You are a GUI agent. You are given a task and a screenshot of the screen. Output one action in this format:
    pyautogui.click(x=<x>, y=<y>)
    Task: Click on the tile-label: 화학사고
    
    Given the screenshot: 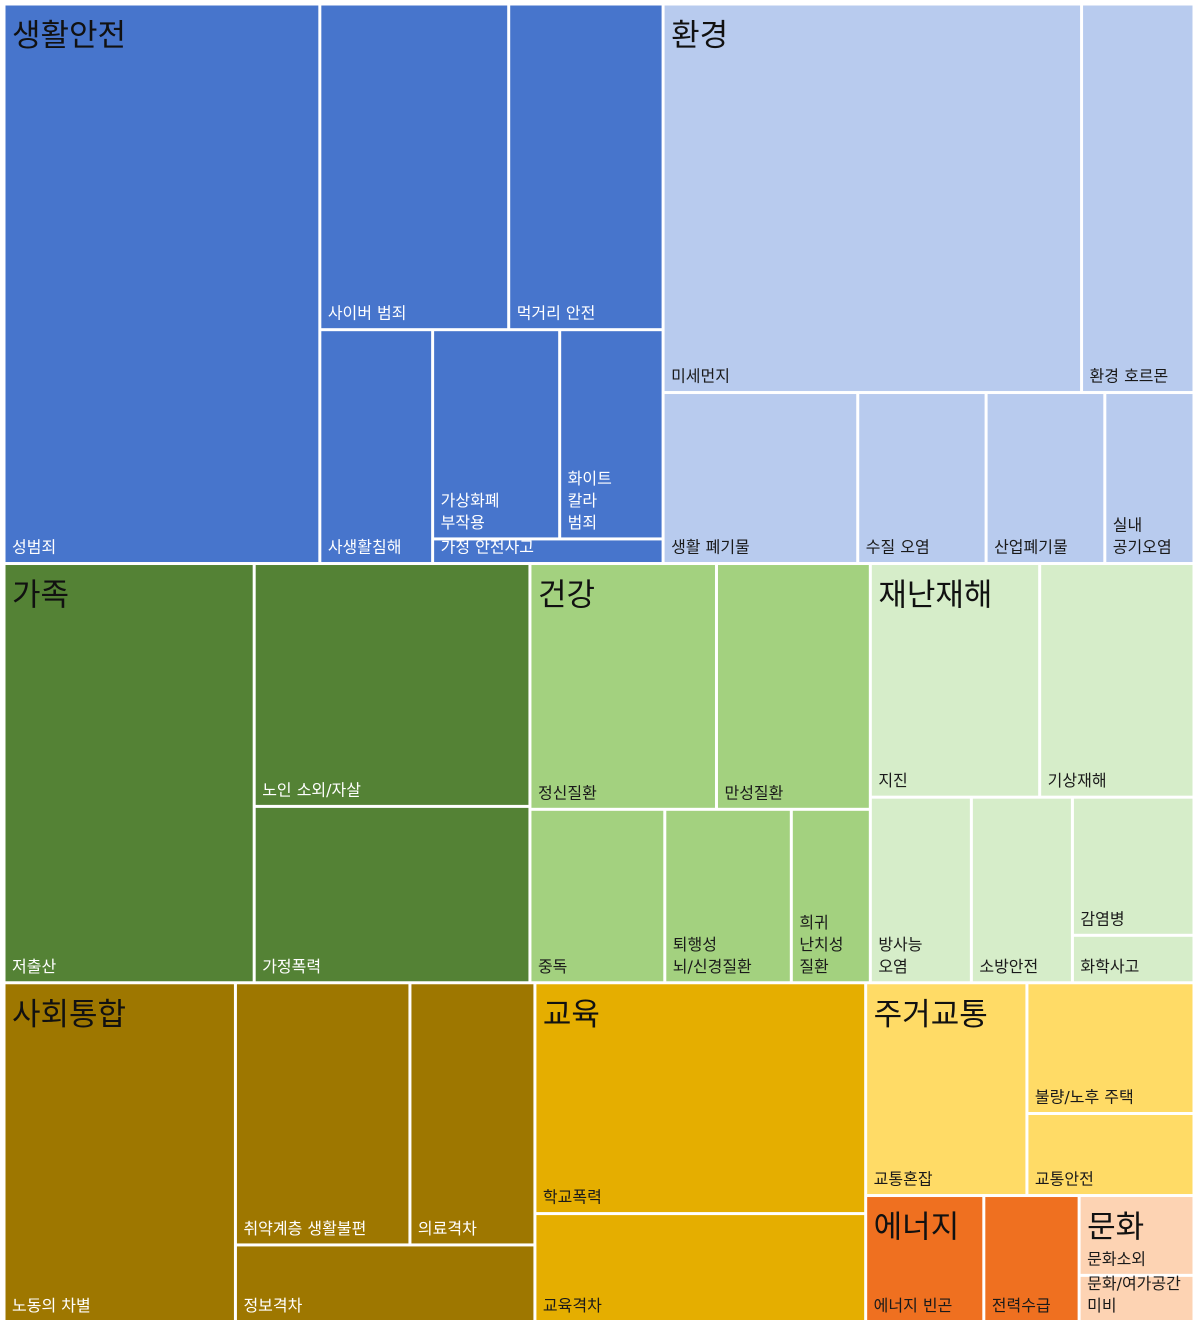 What is the action you would take?
    pyautogui.click(x=1109, y=966)
    